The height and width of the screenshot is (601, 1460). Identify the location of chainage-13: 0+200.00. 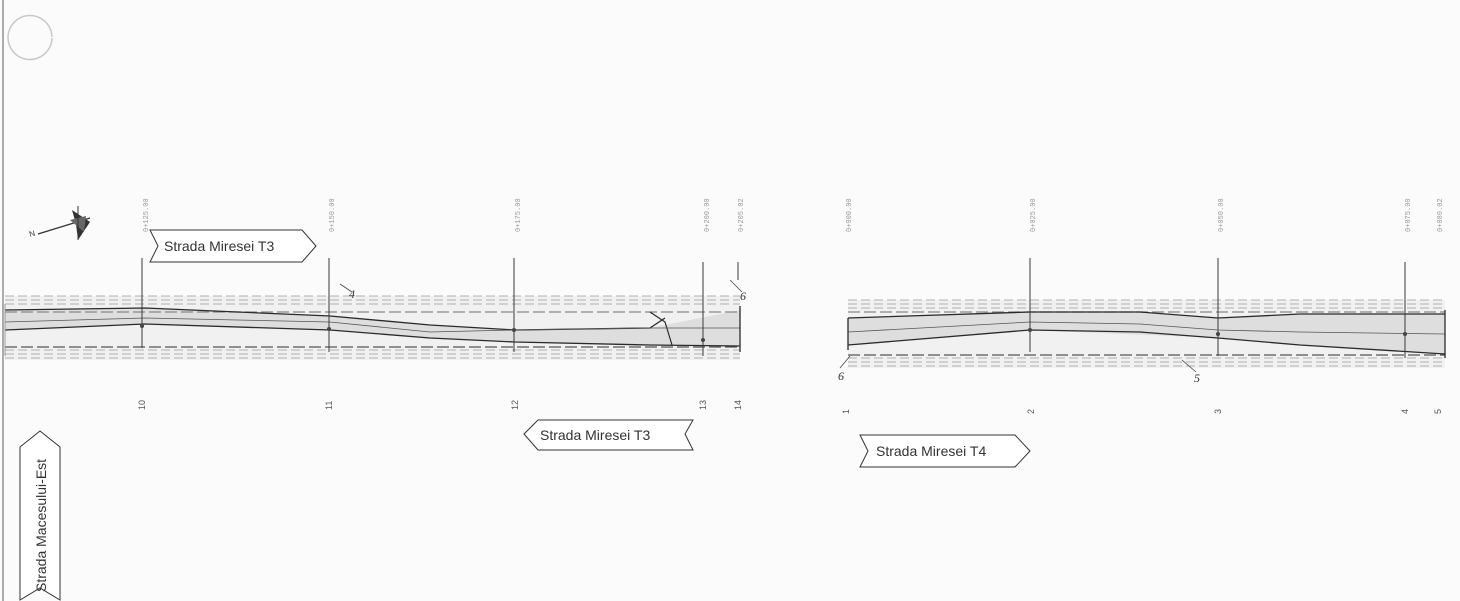
(708, 215).